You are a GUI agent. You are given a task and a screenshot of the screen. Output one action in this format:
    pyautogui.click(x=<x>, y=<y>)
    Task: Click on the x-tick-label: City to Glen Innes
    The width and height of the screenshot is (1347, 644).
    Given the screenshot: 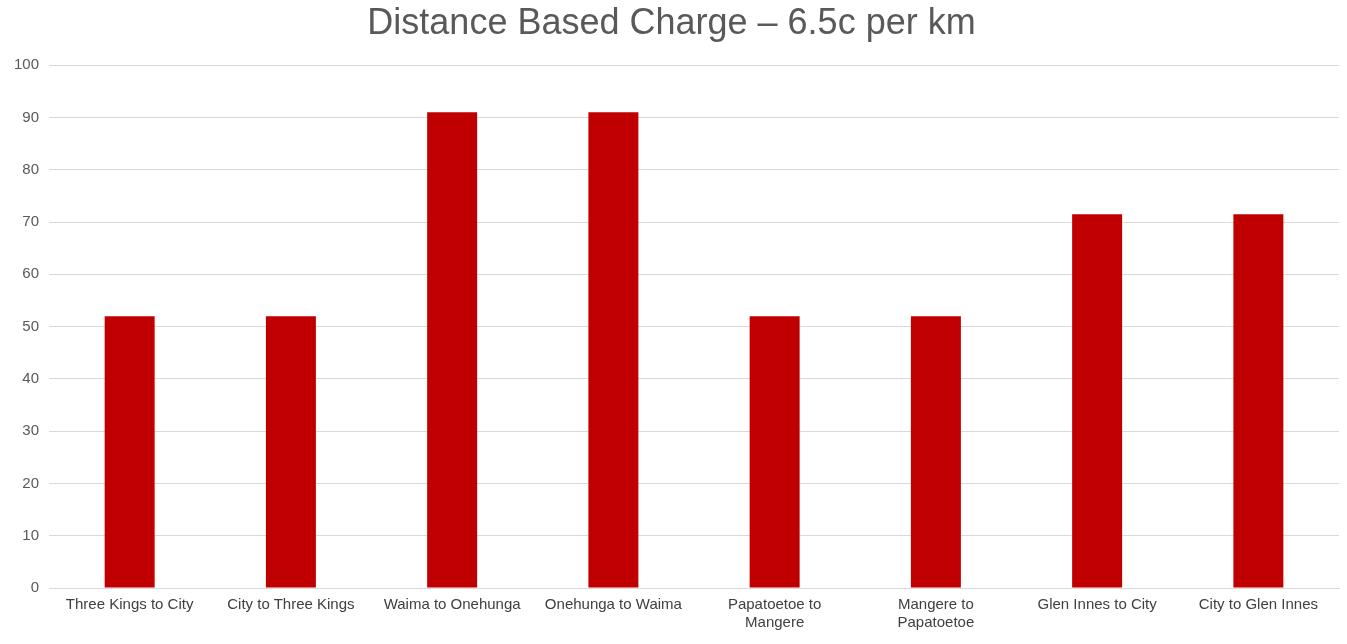 What is the action you would take?
    pyautogui.click(x=1258, y=604)
    